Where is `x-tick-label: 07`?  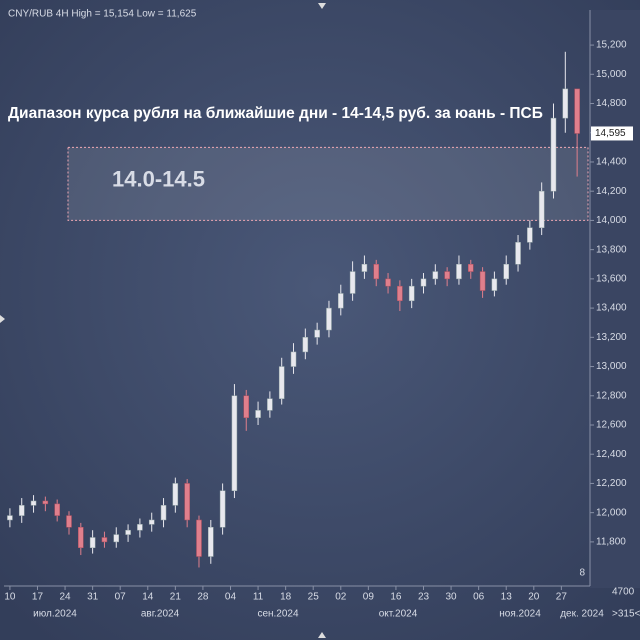
x-tick-label: 07 is located at coordinates (121, 597).